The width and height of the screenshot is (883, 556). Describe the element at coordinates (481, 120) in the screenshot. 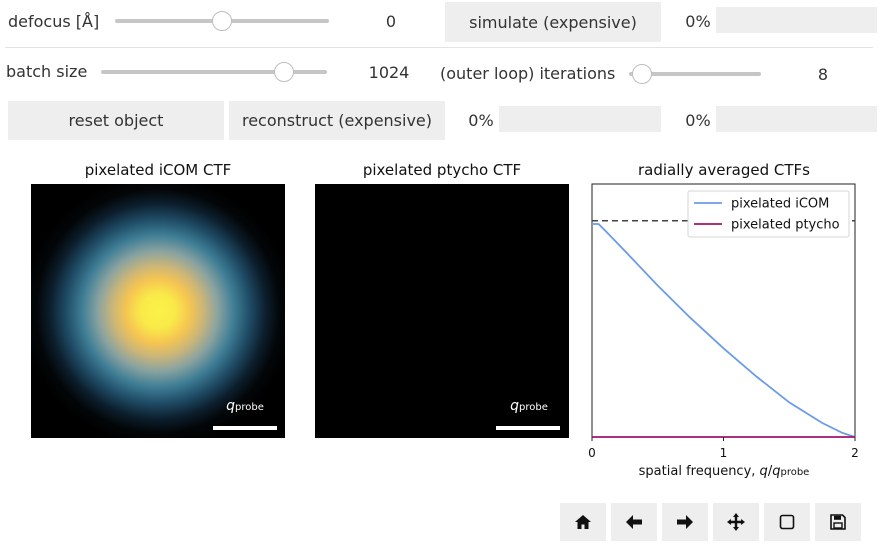

I see `reconstruct-progress-text: 0%` at that location.